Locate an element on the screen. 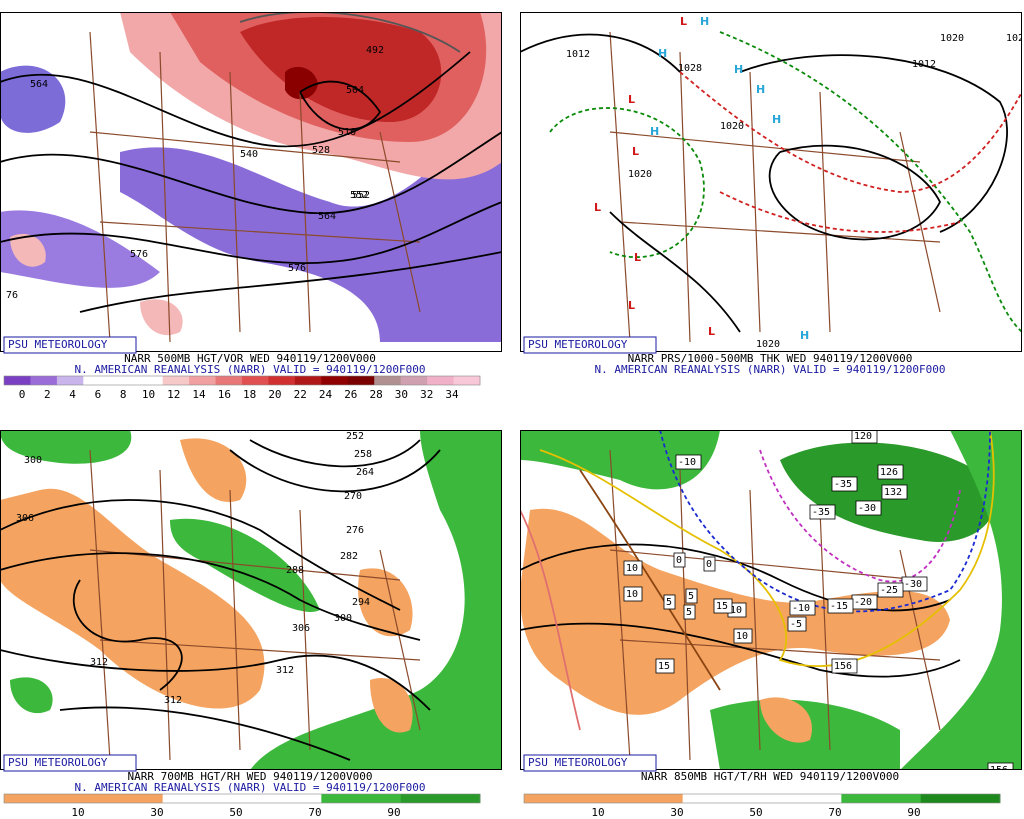 The height and width of the screenshot is (819, 1024). colorbar-label: 28 is located at coordinates (375, 394).